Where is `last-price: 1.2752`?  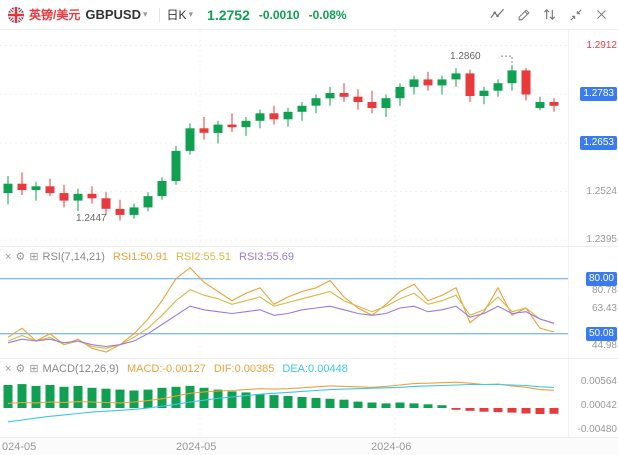 last-price: 1.2752 is located at coordinates (228, 14).